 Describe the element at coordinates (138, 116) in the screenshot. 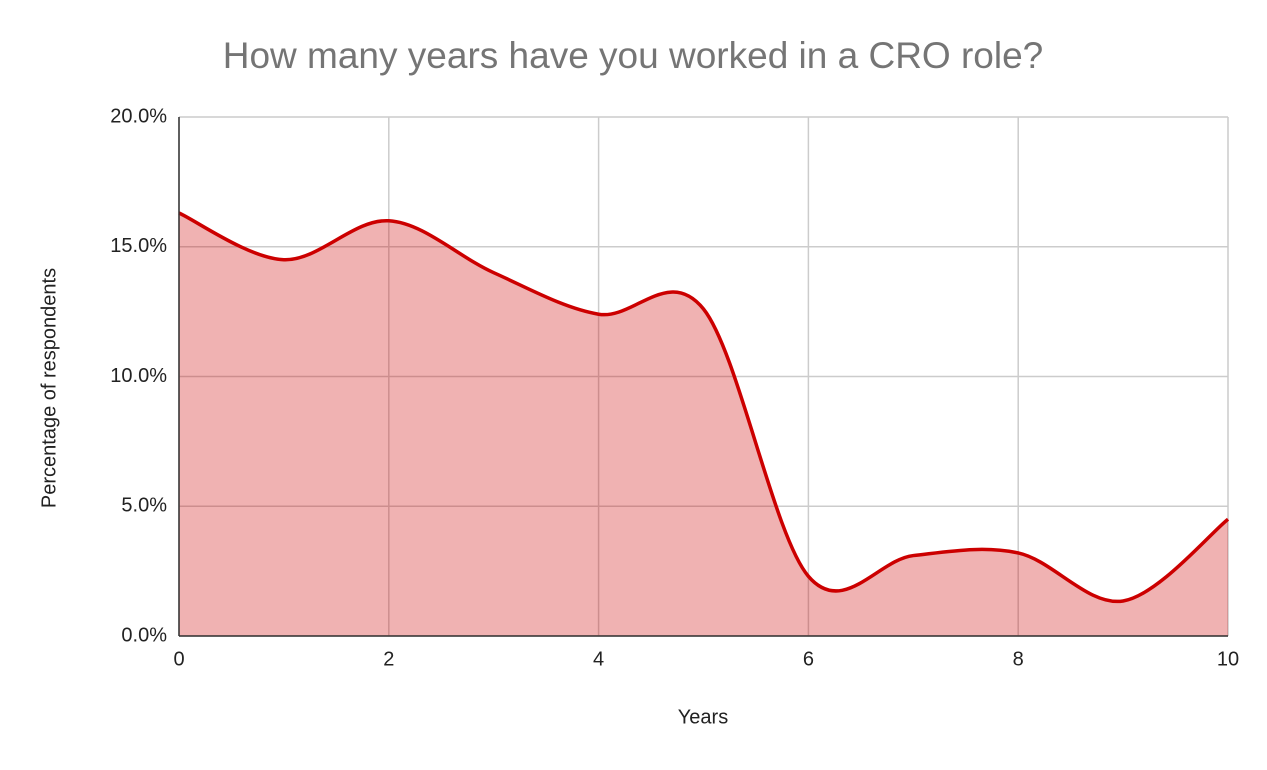

I see `y-tick-label: 20.0%` at that location.